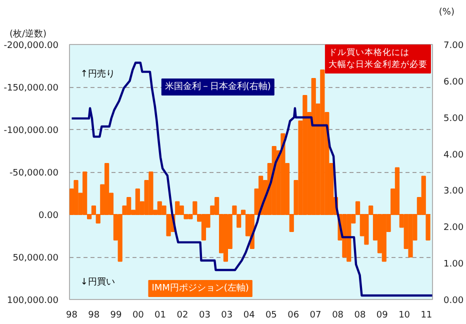 The width and height of the screenshot is (466, 324). What do you see at coordinates (454, 119) in the screenshot?
I see `y2-tick-label: 5.00` at bounding box center [454, 119].